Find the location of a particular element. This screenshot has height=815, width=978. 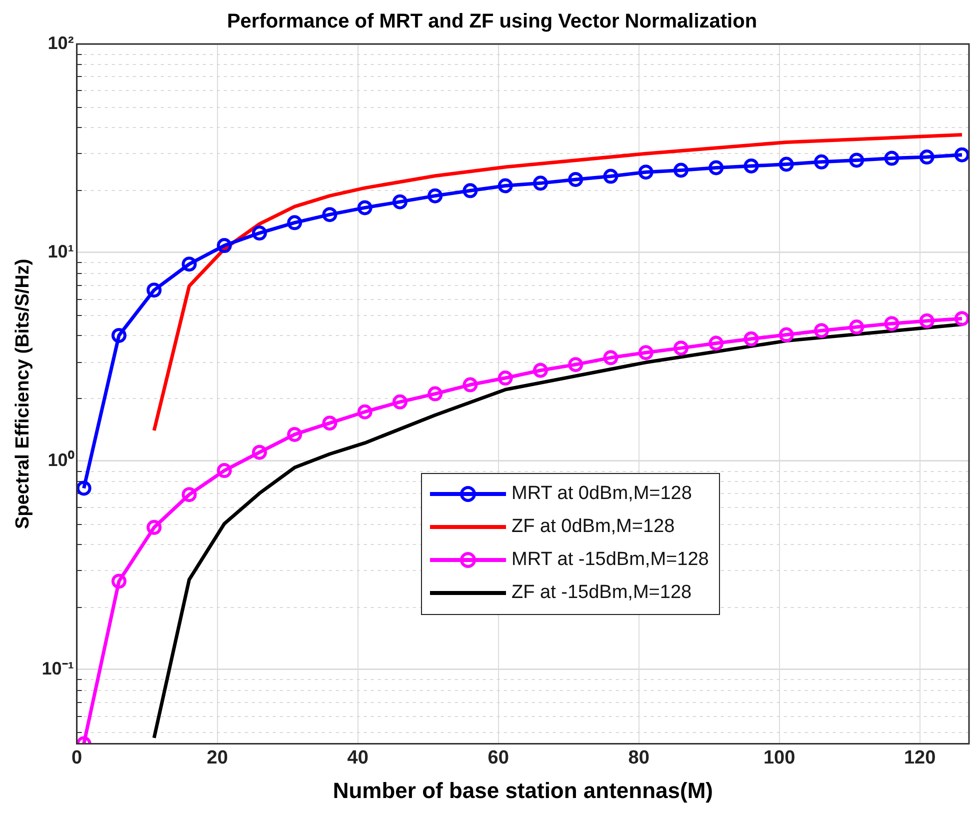

chart-title: Performance of MRT and ZF using Vector Normalization is located at coordinates (492, 21).